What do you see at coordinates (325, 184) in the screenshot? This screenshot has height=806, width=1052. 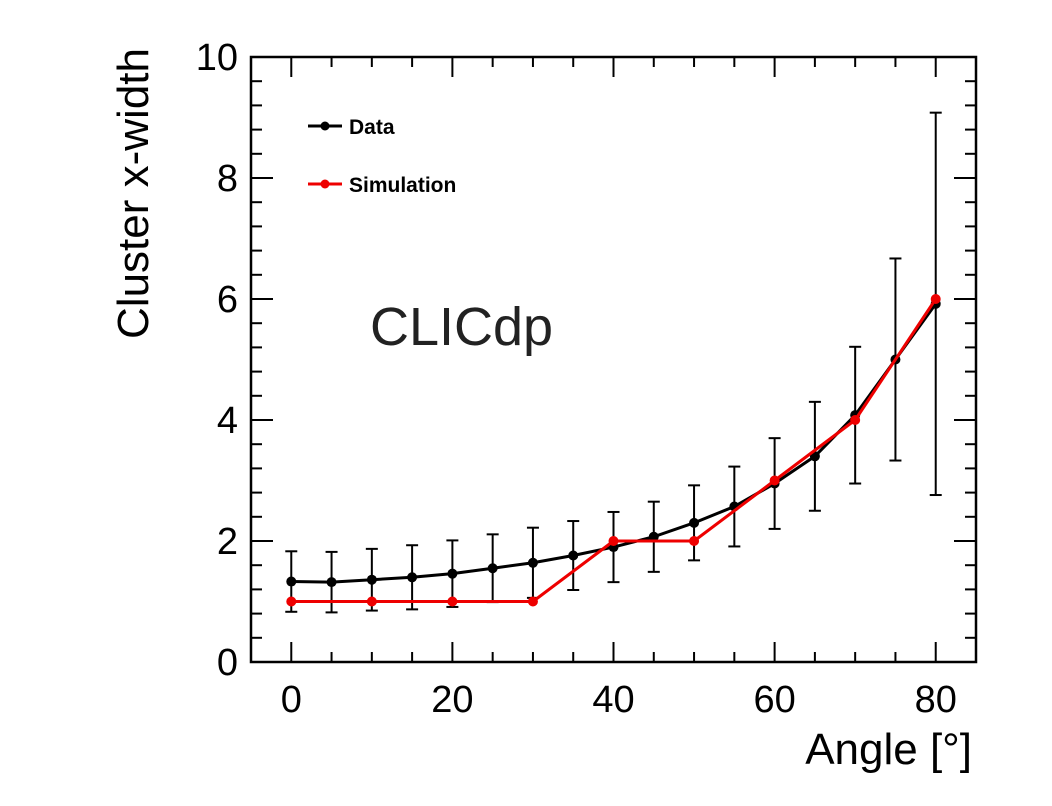 I see `legend-marker-simulation` at bounding box center [325, 184].